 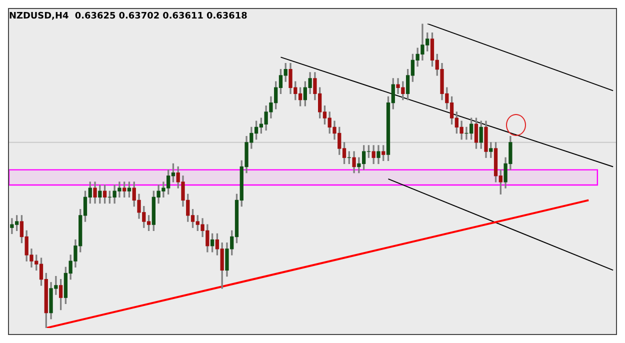 What do you see at coordinates (128, 17) in the screenshot?
I see `chart-title: NZDUSD,H4 0.63625 0.63702 0.63611 0.63618` at bounding box center [128, 17].